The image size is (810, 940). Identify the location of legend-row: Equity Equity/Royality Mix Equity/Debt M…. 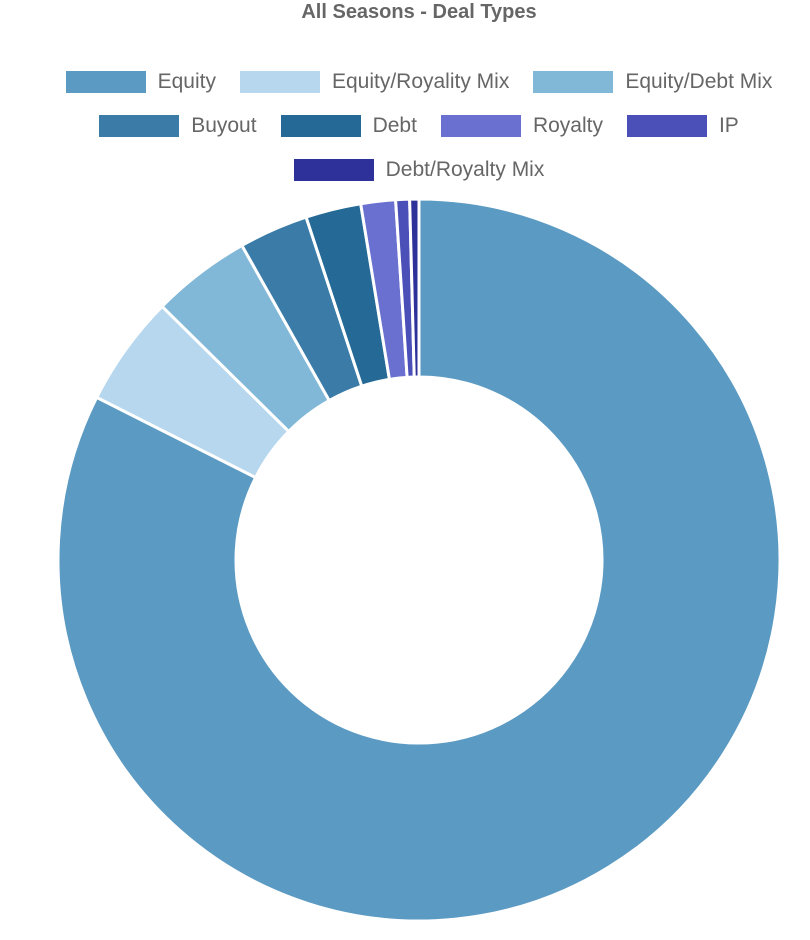
(405, 82).